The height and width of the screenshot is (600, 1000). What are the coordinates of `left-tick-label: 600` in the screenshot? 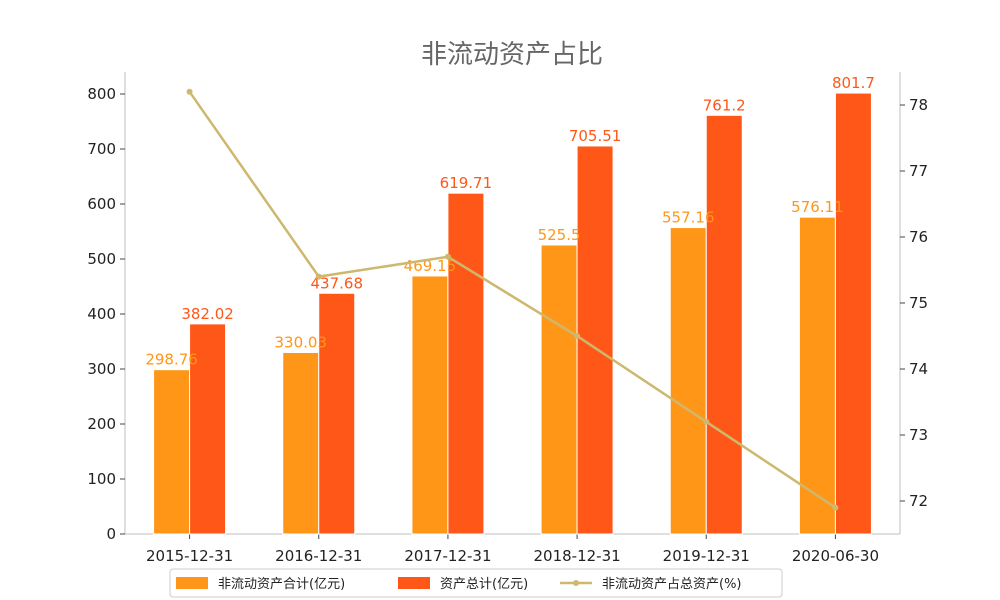 It's located at (101, 204).